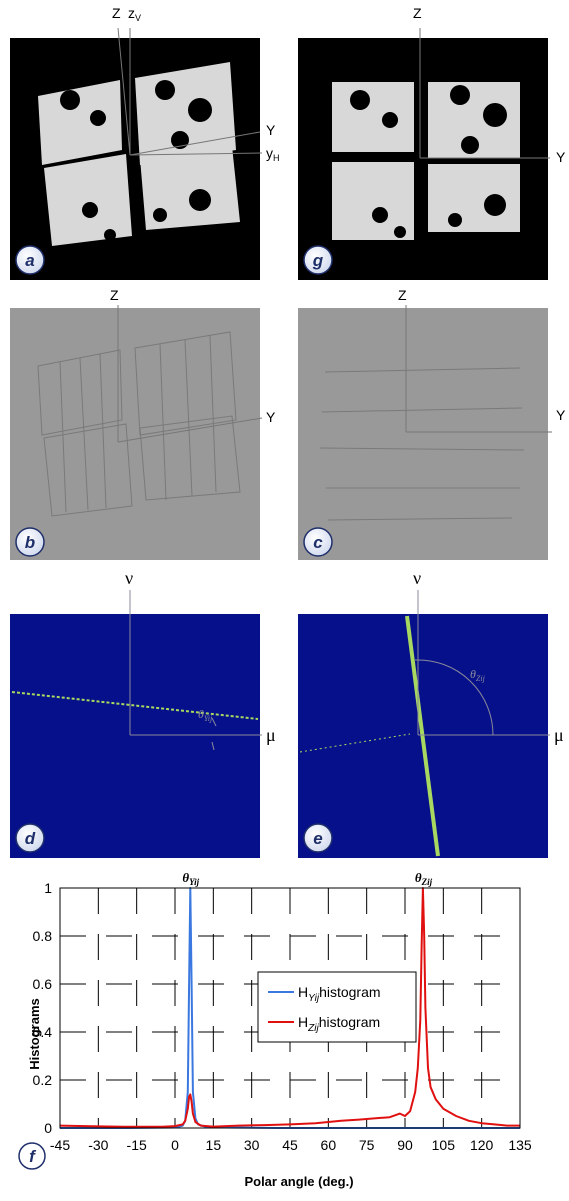  Describe the element at coordinates (367, 1145) in the screenshot. I see `x-tick-label: 75` at that location.